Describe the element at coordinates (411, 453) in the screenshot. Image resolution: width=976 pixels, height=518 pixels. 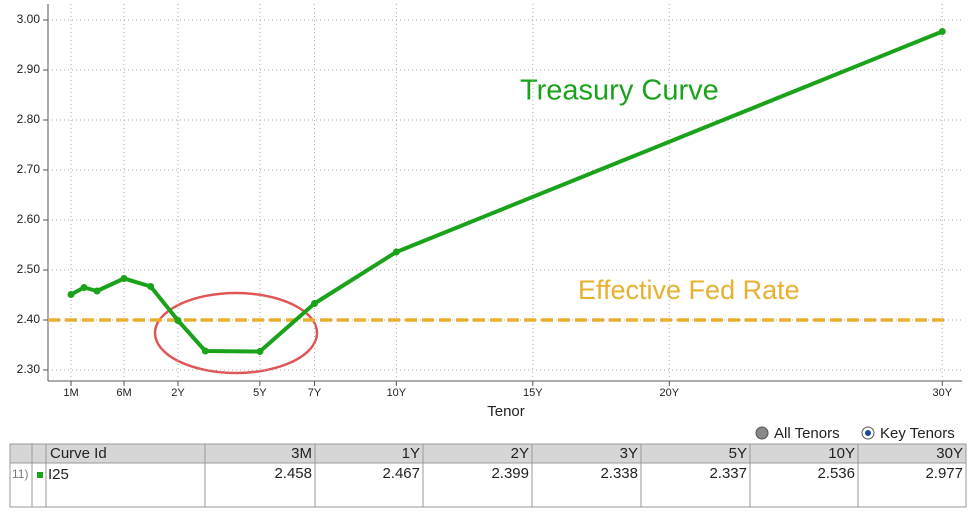
I see `column-header: 1Y` at that location.